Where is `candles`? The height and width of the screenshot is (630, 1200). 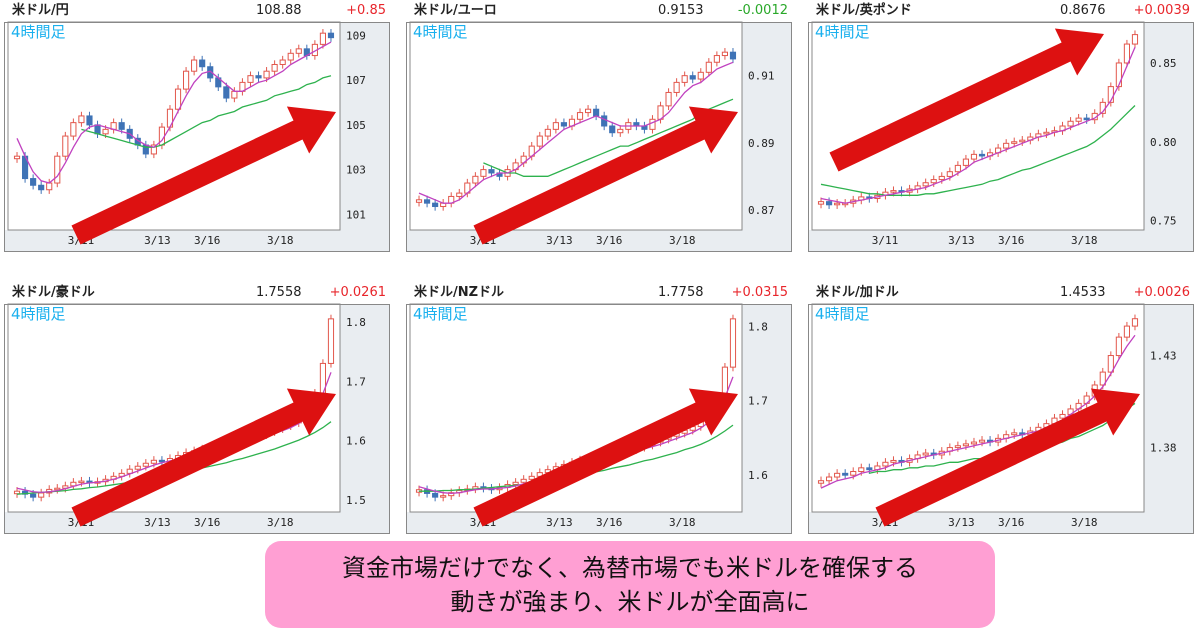
candles is located at coordinates (978, 119).